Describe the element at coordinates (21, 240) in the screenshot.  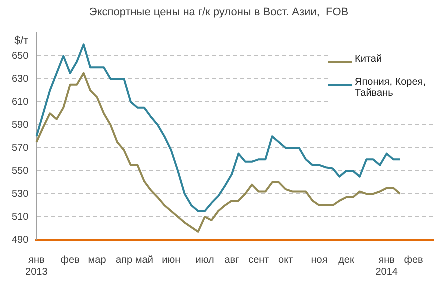
I see `y-tick-label: 490` at that location.